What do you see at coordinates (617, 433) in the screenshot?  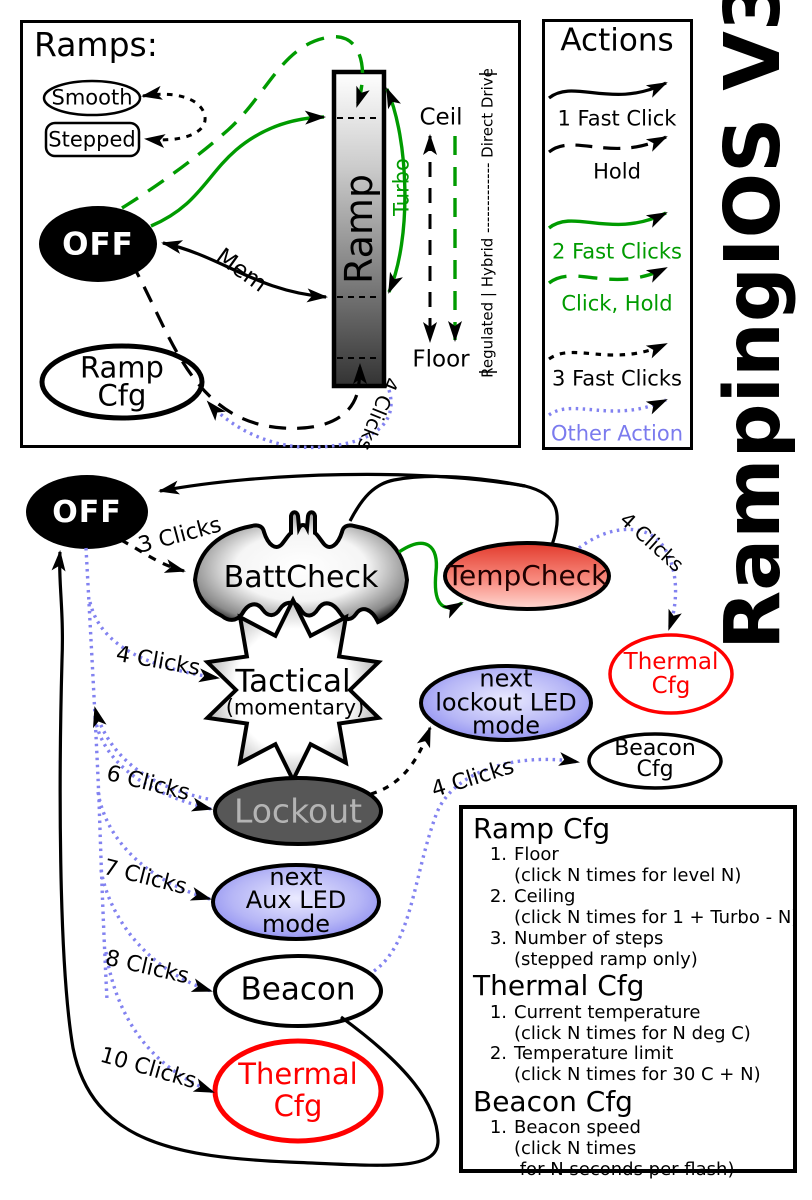 I see `legend-other-label: Other Action` at bounding box center [617, 433].